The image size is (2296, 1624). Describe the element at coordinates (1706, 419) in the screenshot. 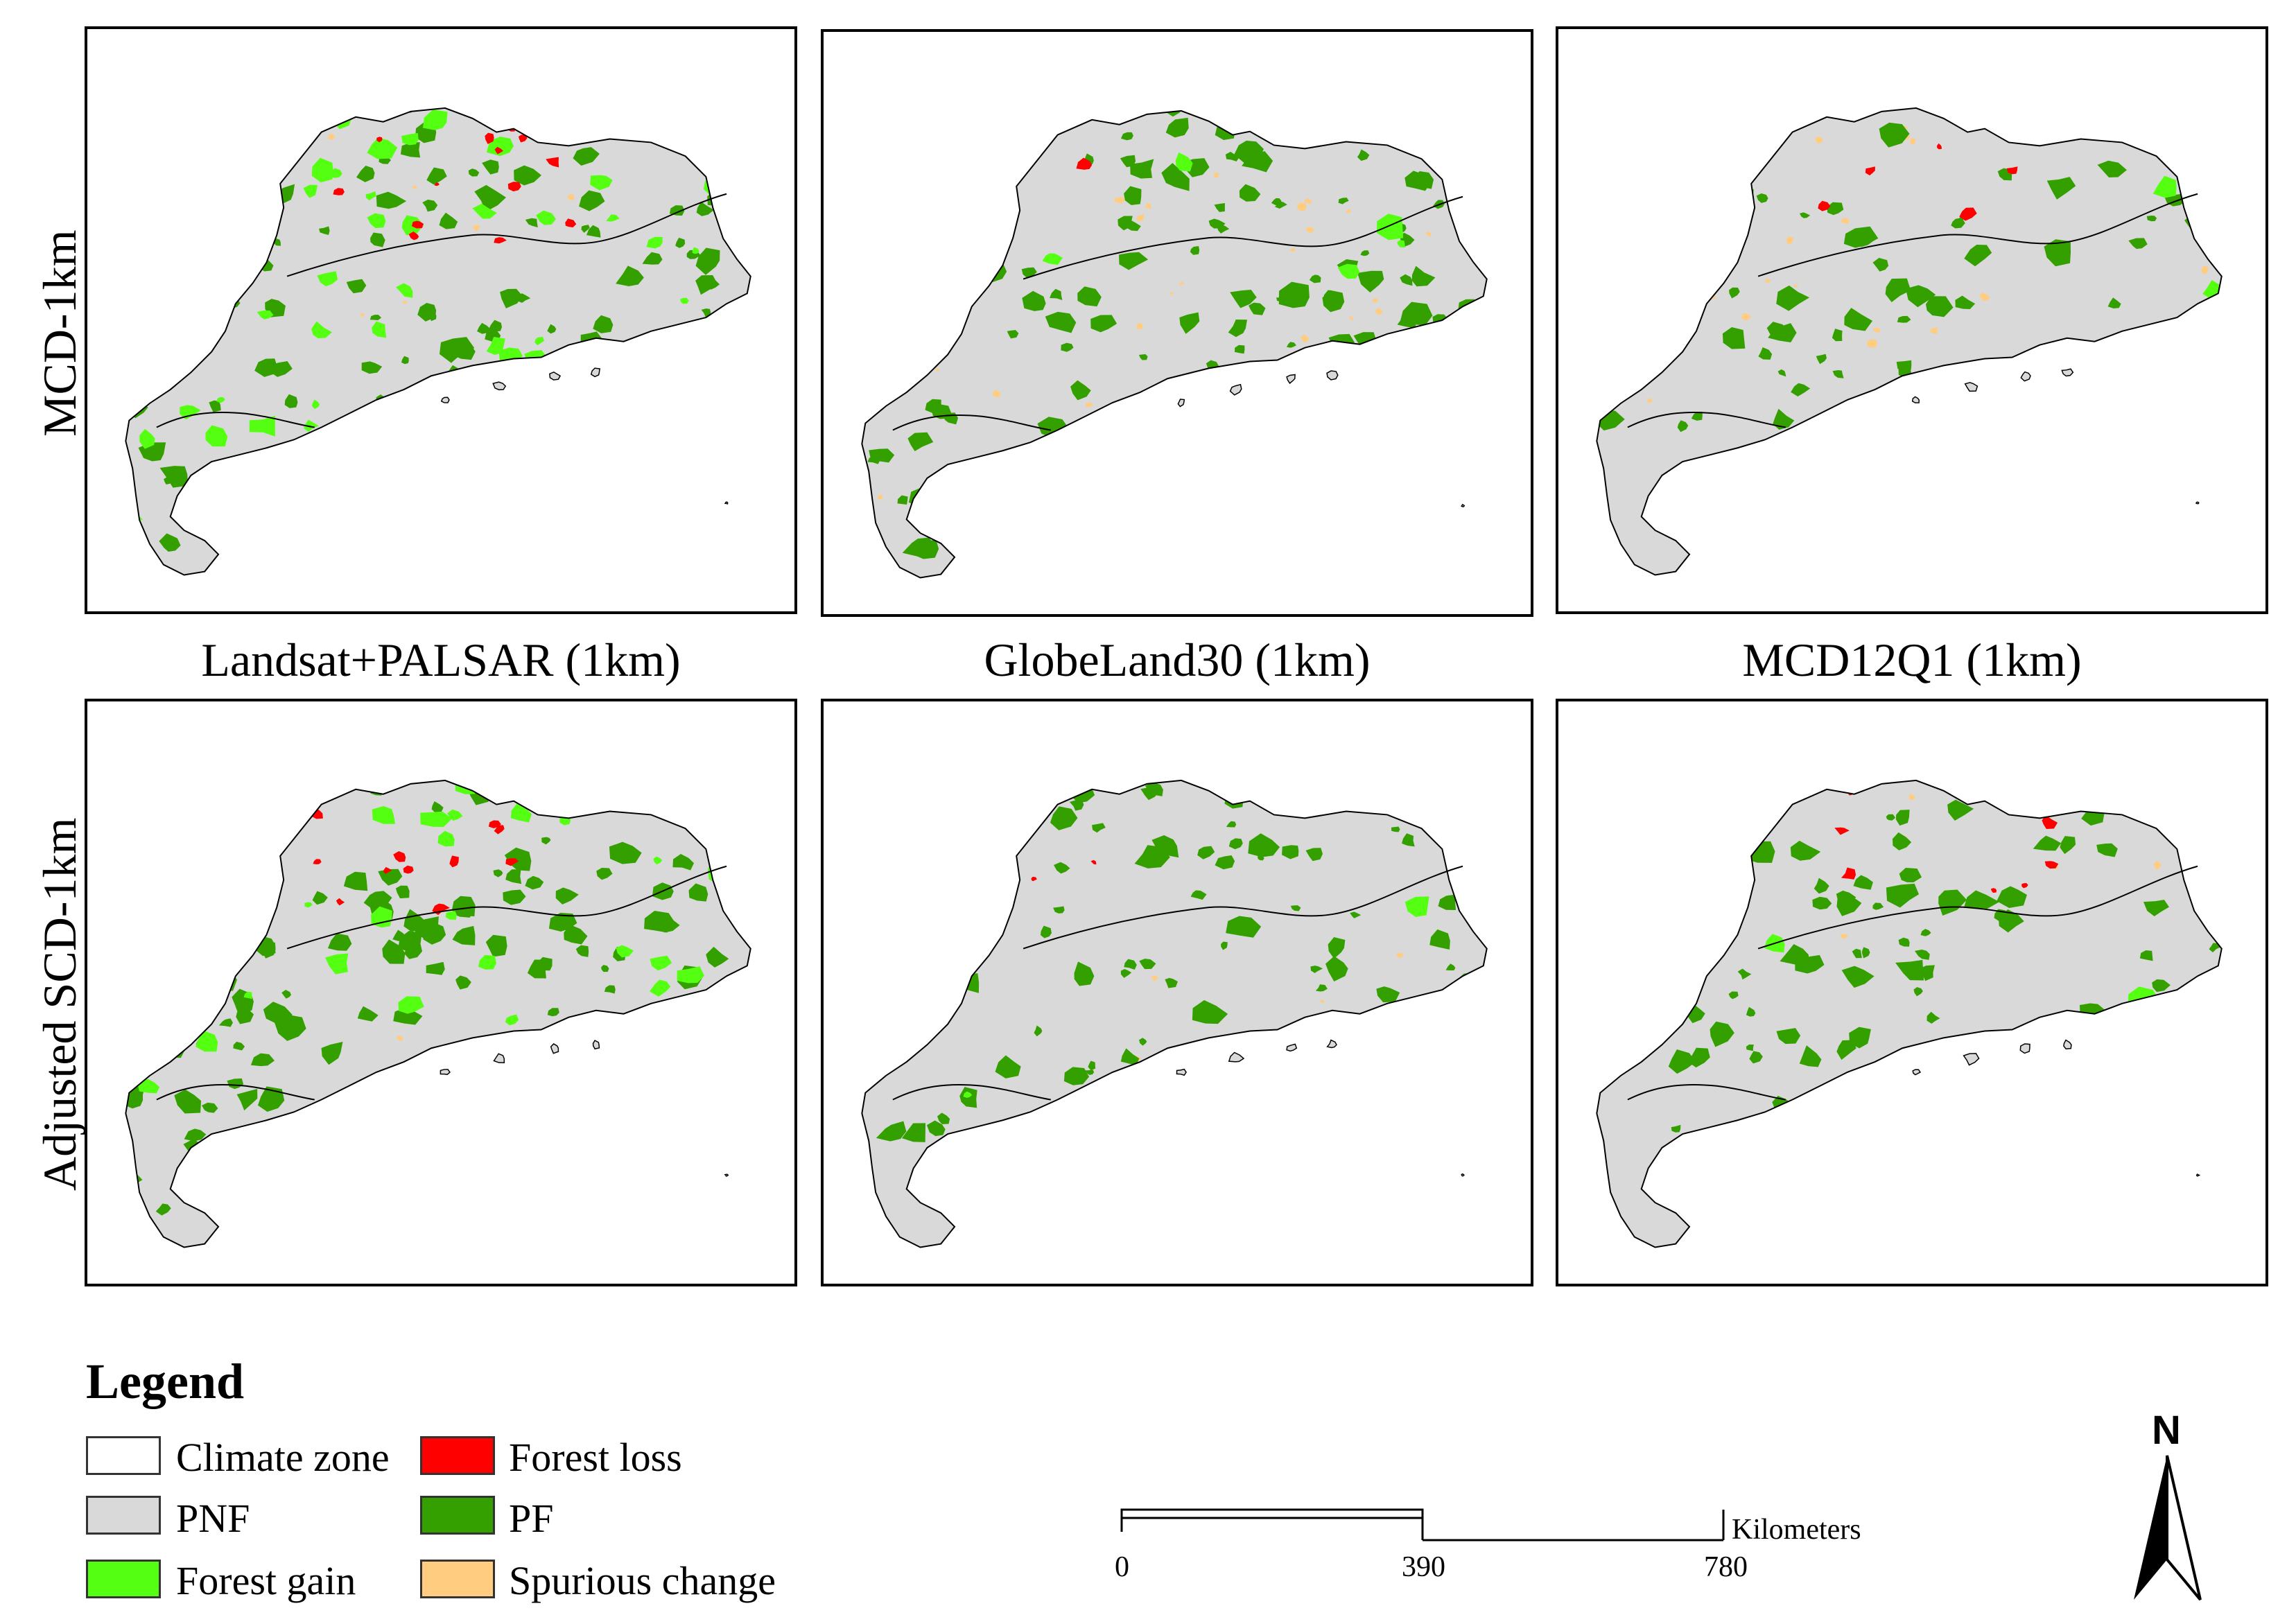

I see `climate-zone-boundary` at that location.